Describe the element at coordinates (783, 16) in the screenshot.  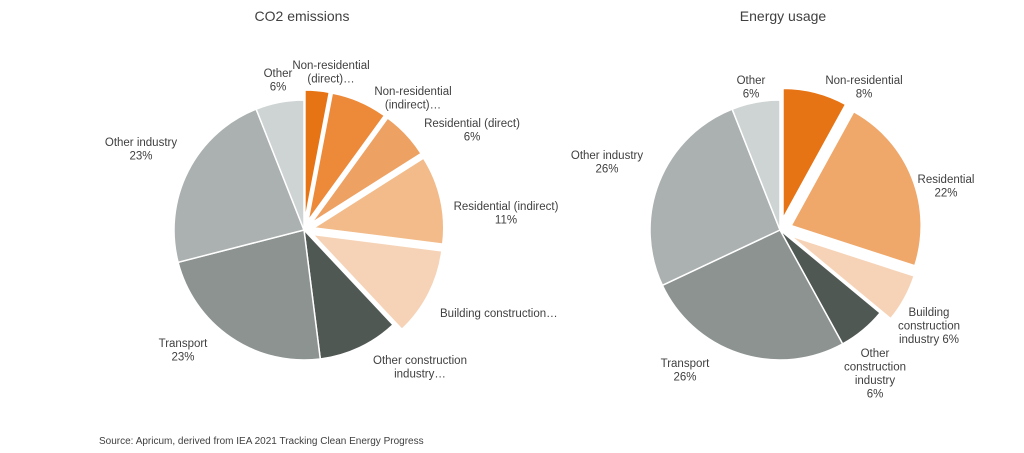
I see `energy-chart-title: Energy usage` at that location.